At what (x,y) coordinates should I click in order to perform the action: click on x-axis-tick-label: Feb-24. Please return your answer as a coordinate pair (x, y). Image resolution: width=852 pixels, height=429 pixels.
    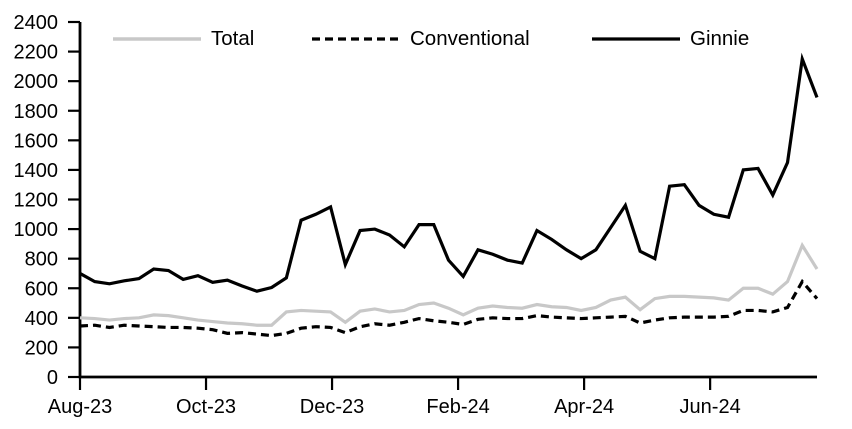
    Looking at the image, I should click on (457, 407).